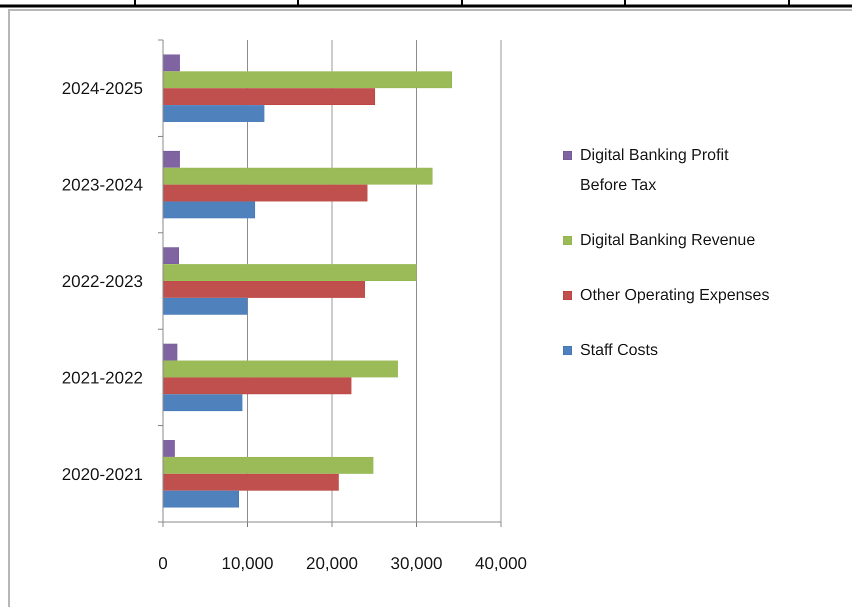 The width and height of the screenshot is (852, 607). What do you see at coordinates (619, 350) in the screenshot?
I see `legend-label: Staff Costs` at bounding box center [619, 350].